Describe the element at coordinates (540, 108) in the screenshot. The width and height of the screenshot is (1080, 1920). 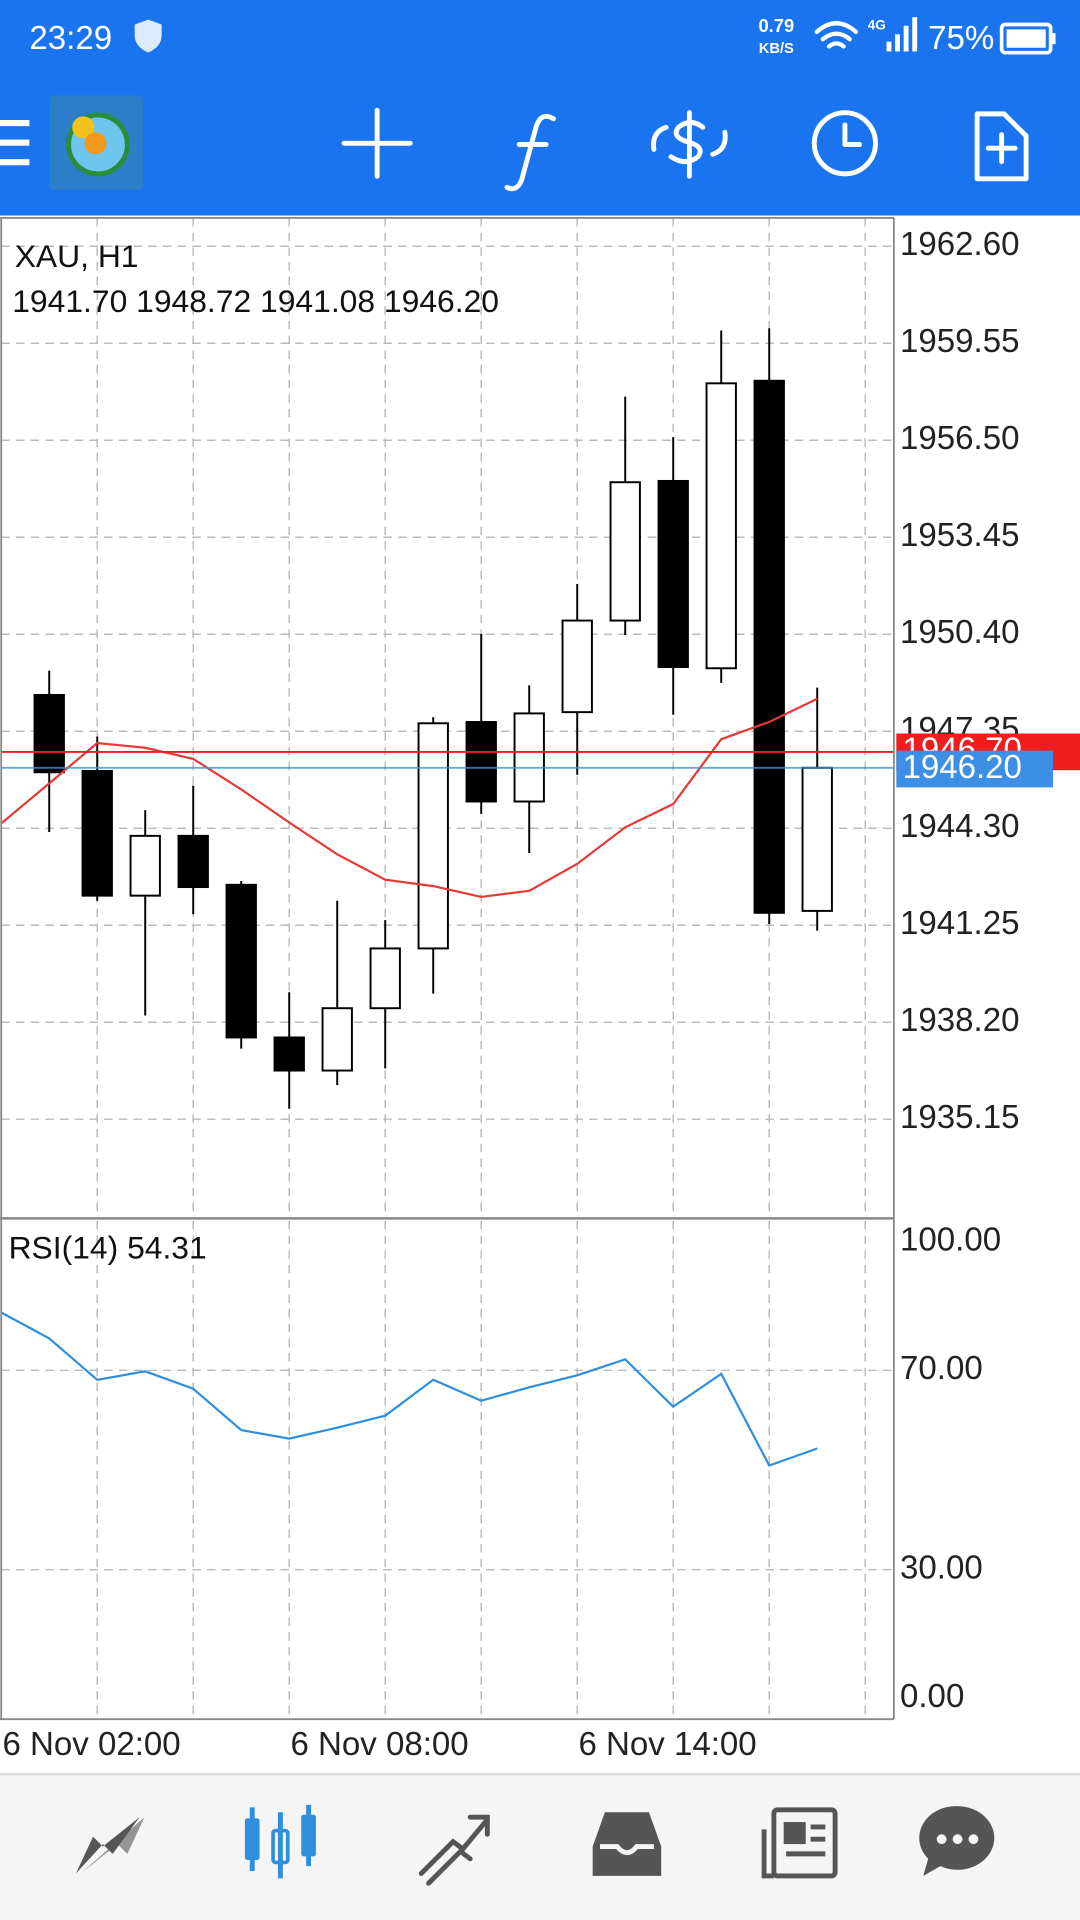
I see `app-bar` at that location.